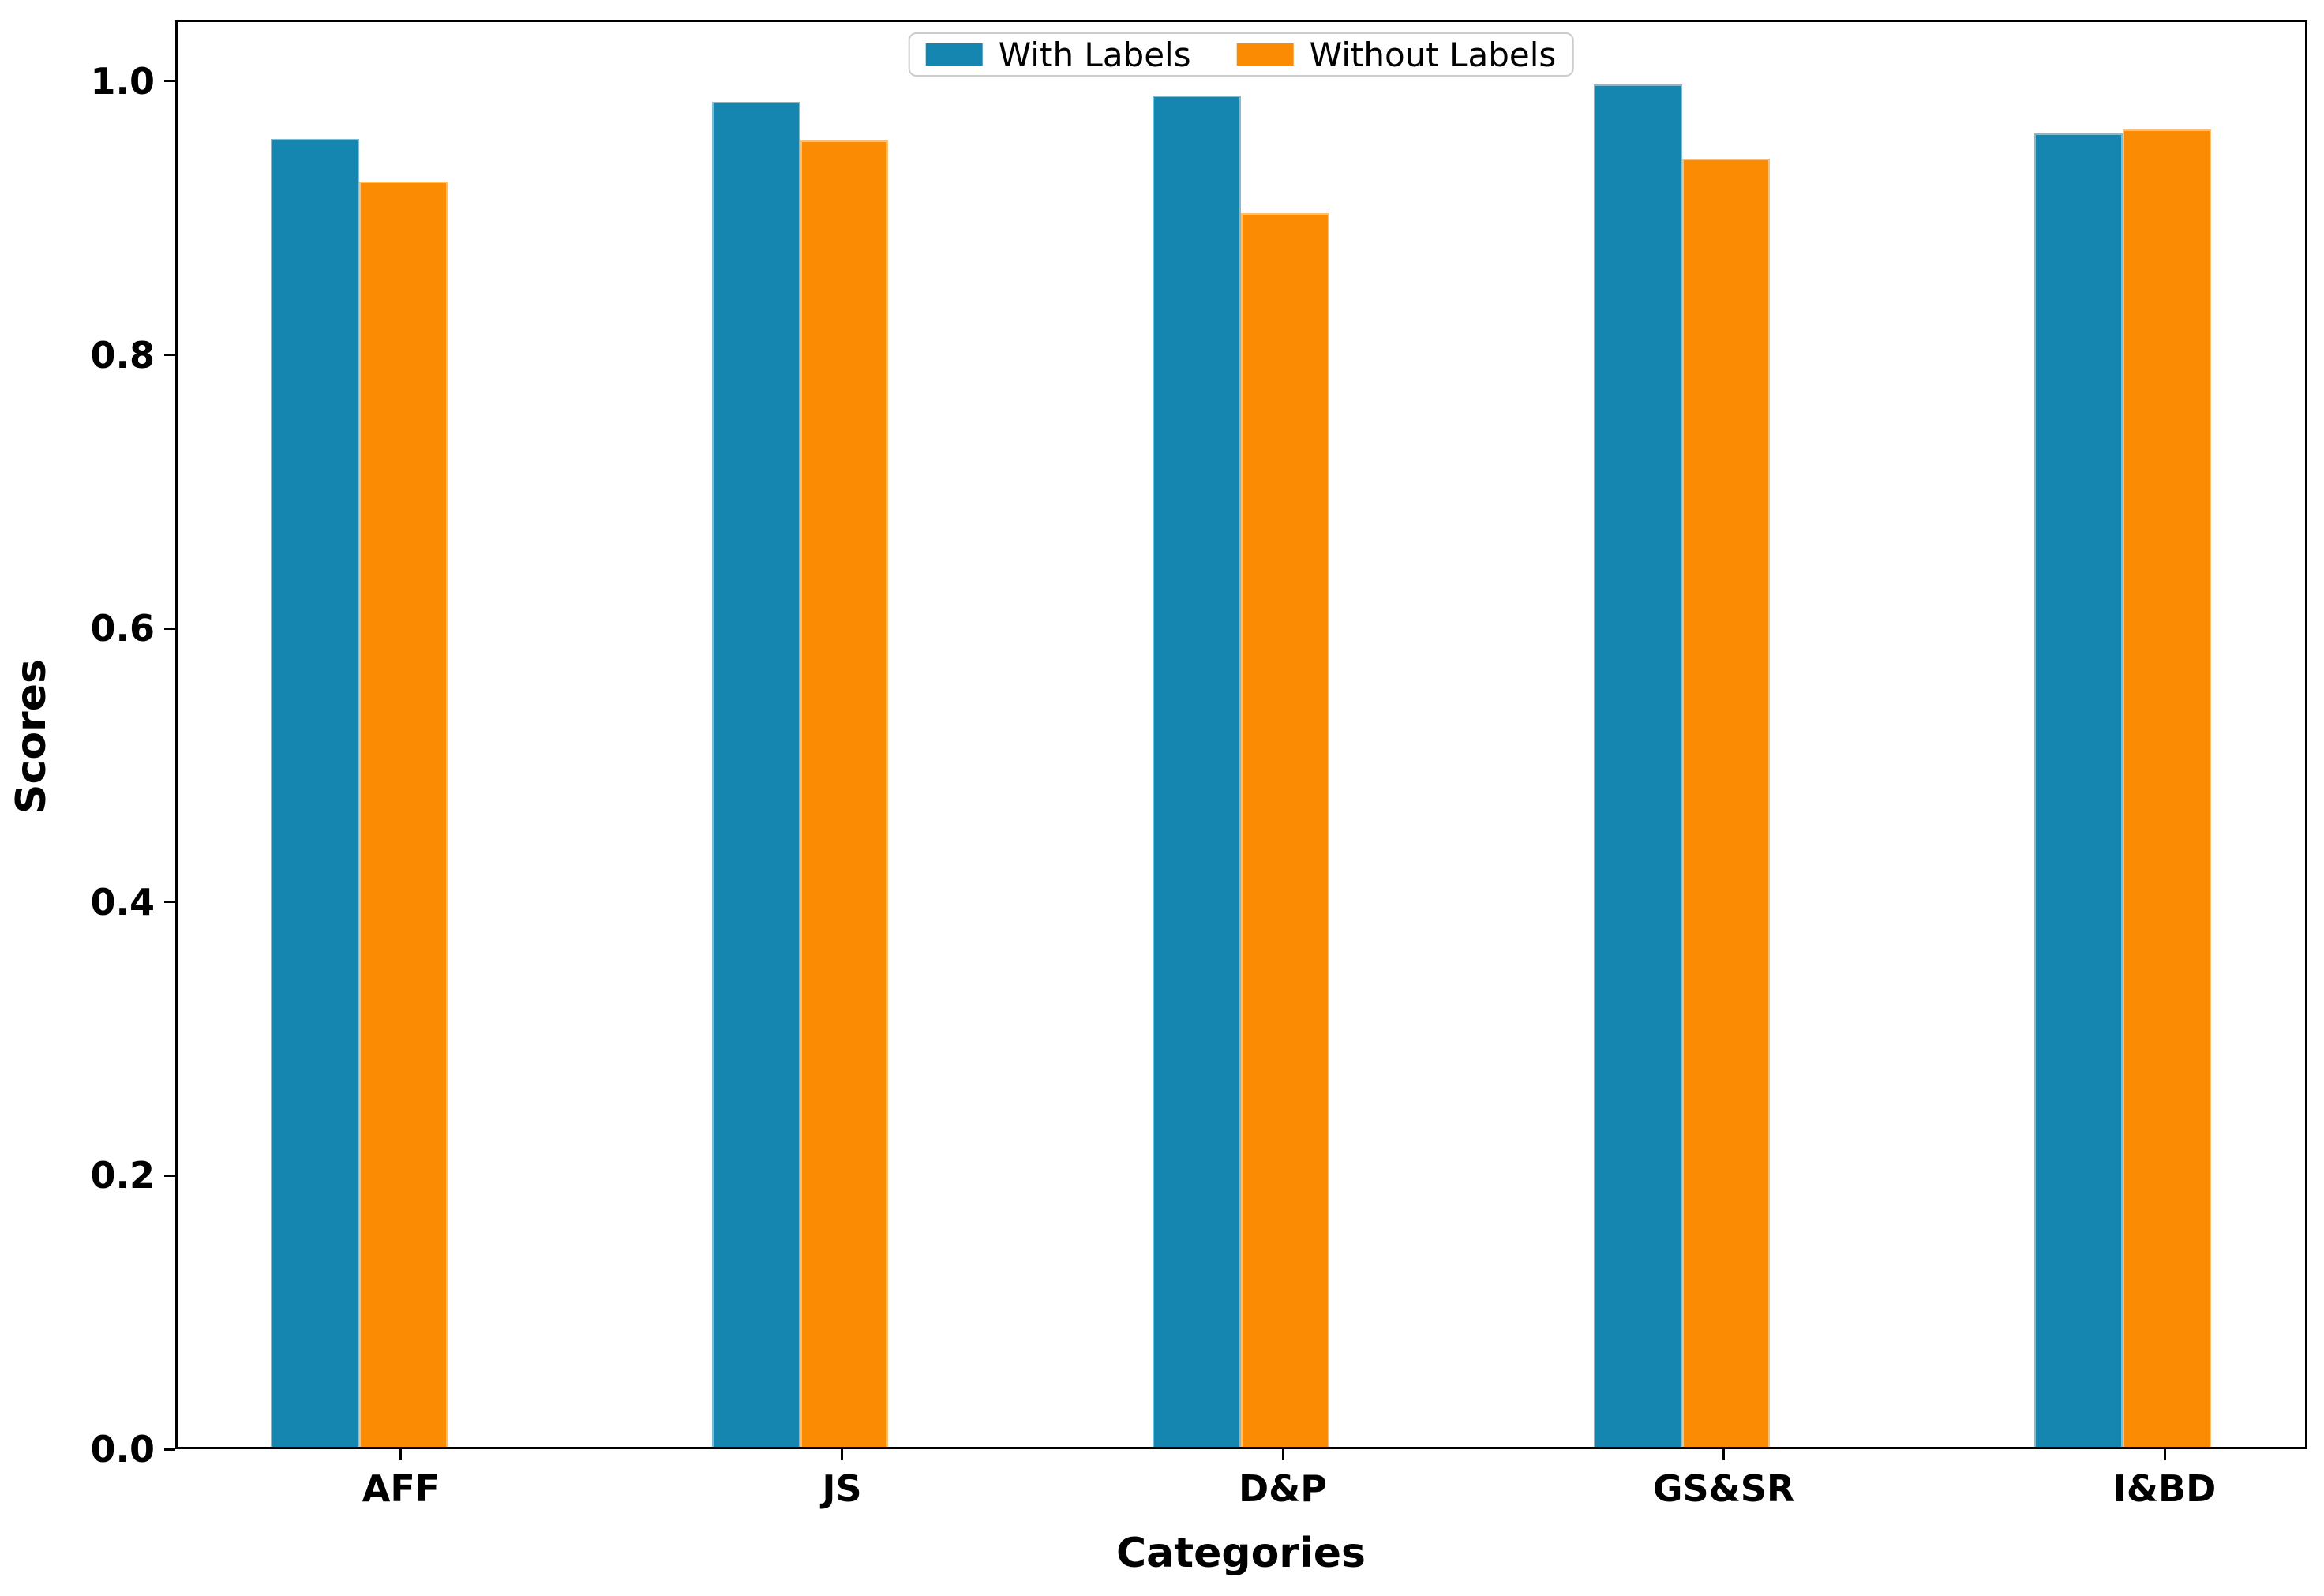 The width and height of the screenshot is (2324, 1596). What do you see at coordinates (1197, 771) in the screenshot?
I see `bar-with-labels-dp` at bounding box center [1197, 771].